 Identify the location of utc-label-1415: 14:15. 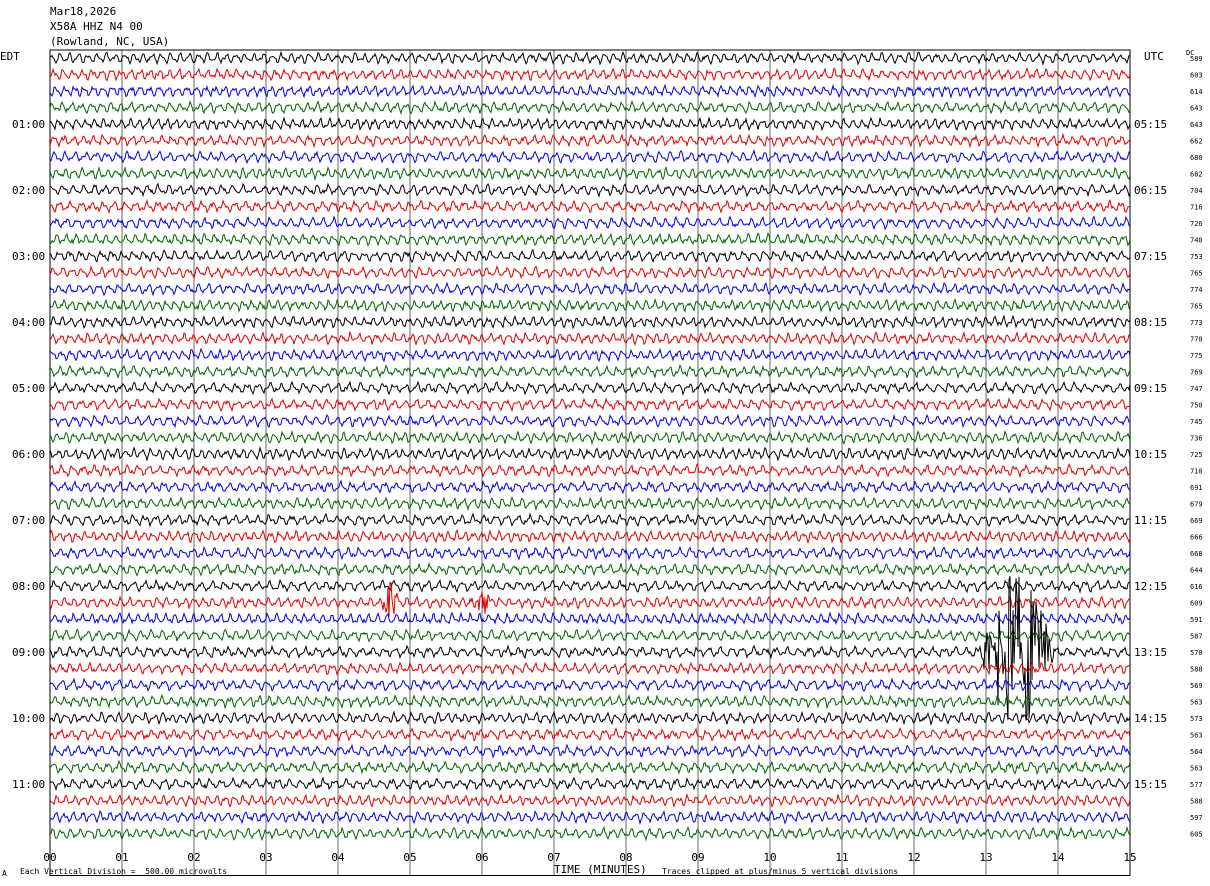
(1150, 718).